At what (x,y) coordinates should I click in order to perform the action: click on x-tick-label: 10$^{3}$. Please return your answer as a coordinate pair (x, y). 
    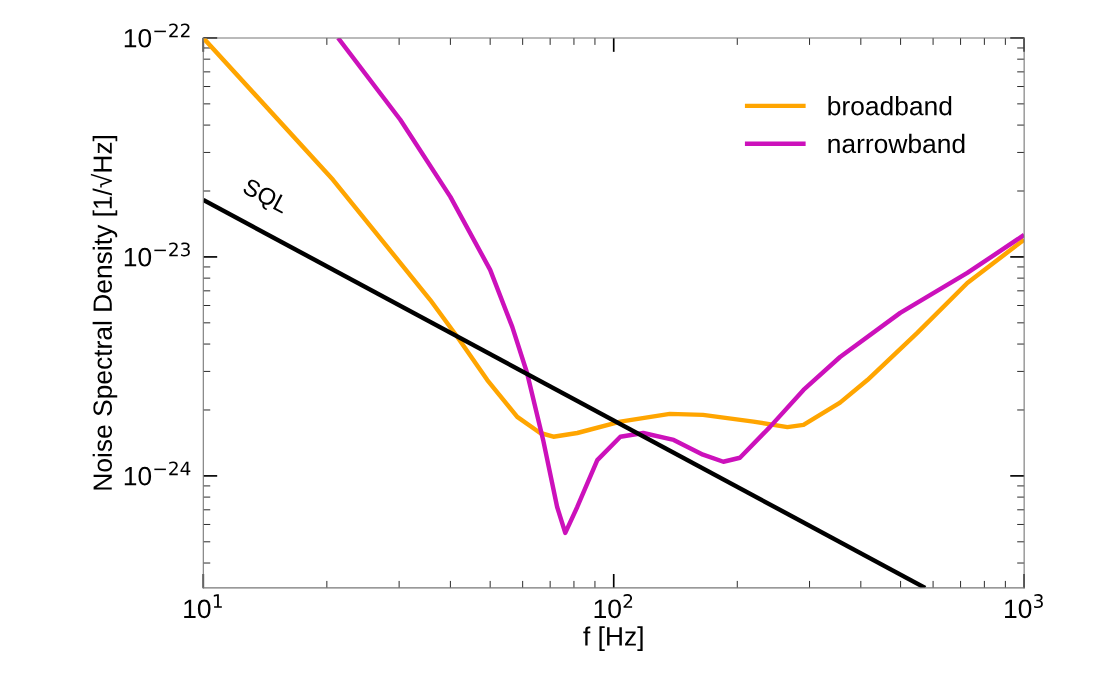
    Looking at the image, I should click on (1024, 606).